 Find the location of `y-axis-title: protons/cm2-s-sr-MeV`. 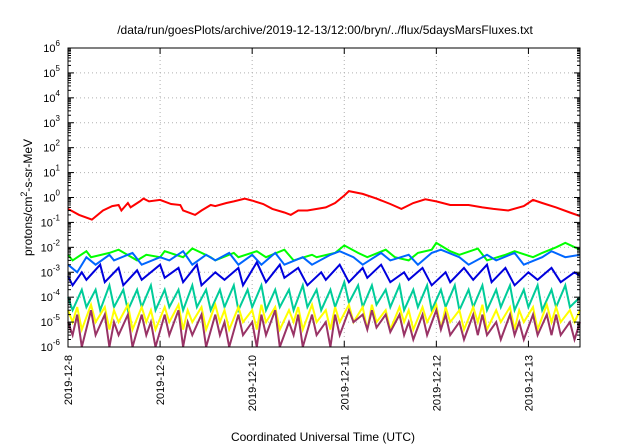

y-axis-title: protons/cm2-s-sr-MeV is located at coordinates (27, 197).